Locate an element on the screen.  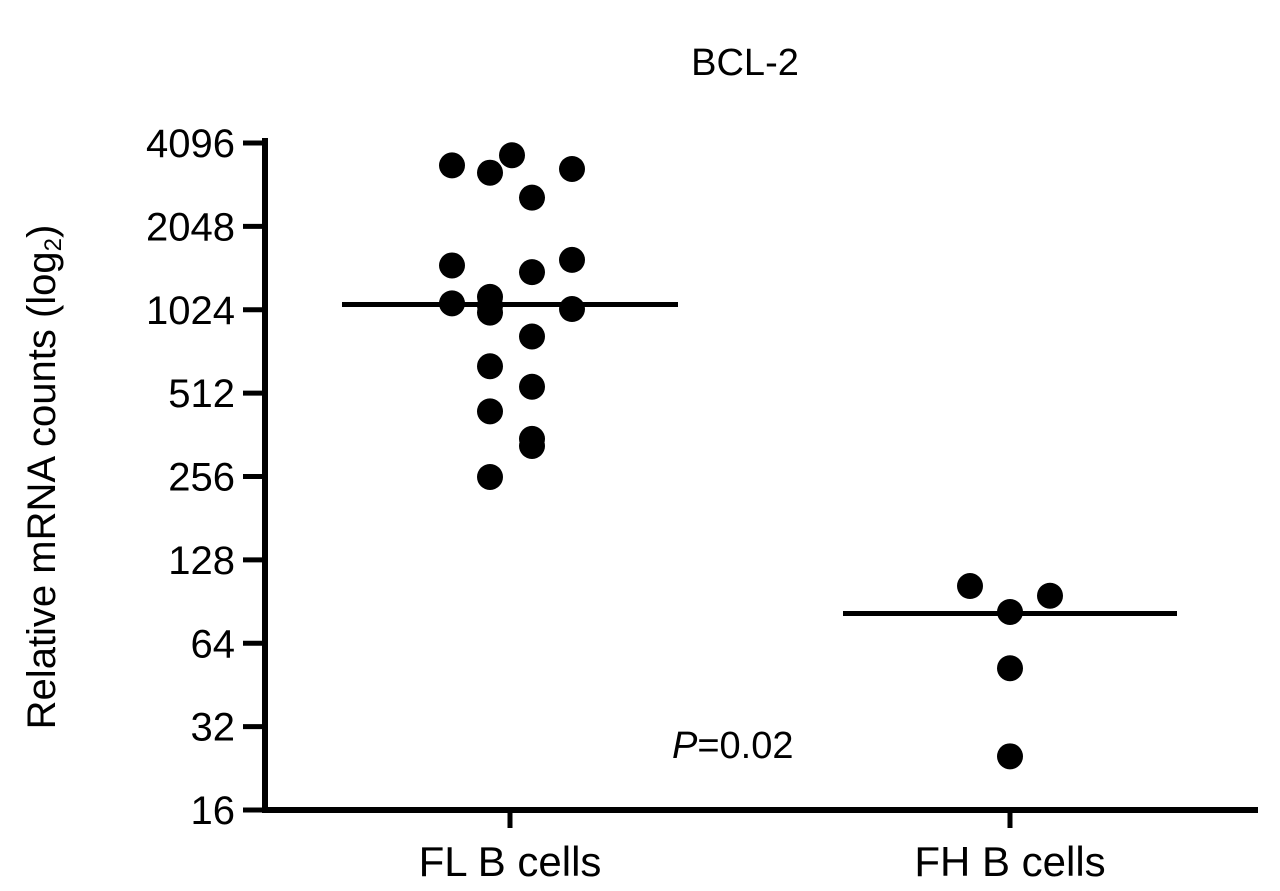
y-axis-label-subscript: 2 is located at coordinates (53, 244).